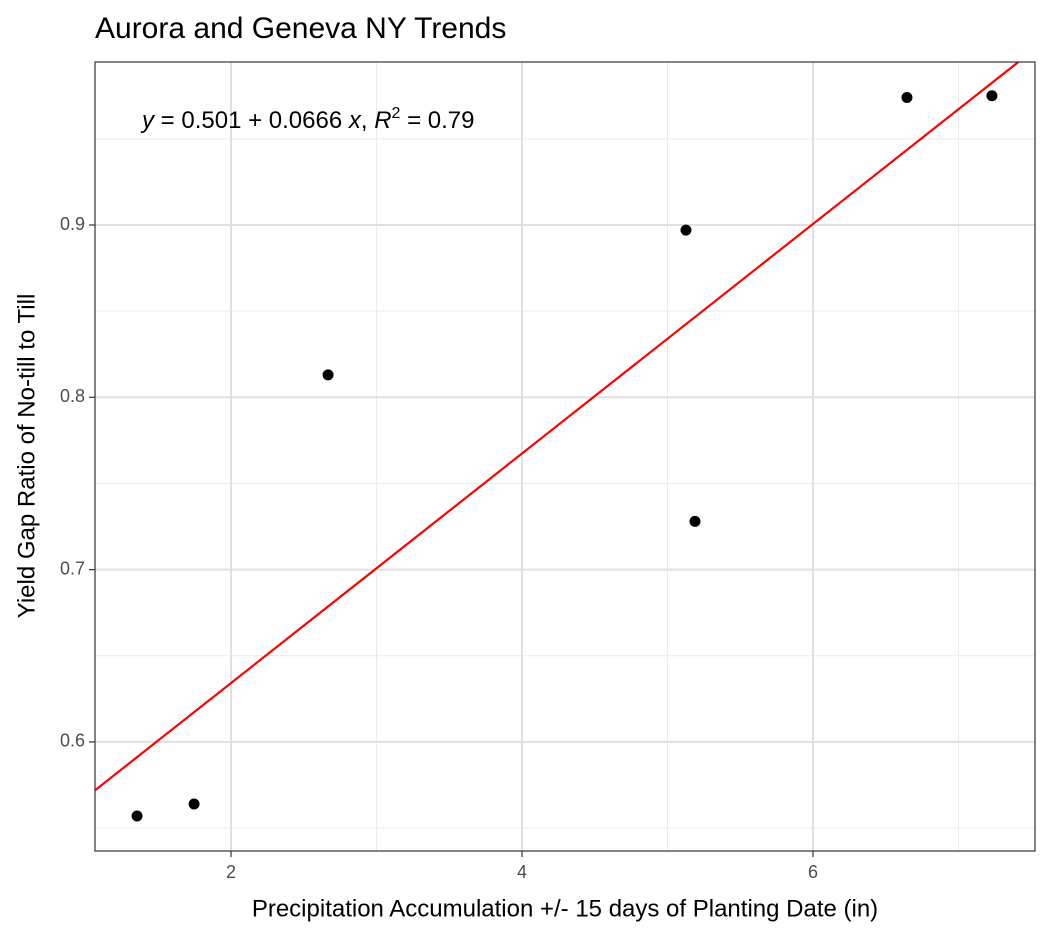 Image resolution: width=1050 pixels, height=936 pixels. What do you see at coordinates (522, 872) in the screenshot?
I see `x-tick-label: 4` at bounding box center [522, 872].